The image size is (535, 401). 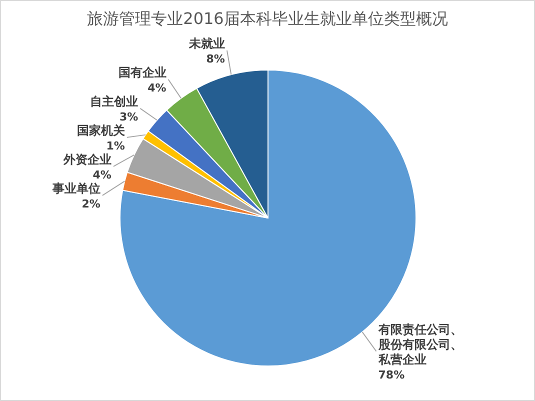 I want to click on data-label: 78%, so click(x=391, y=375).